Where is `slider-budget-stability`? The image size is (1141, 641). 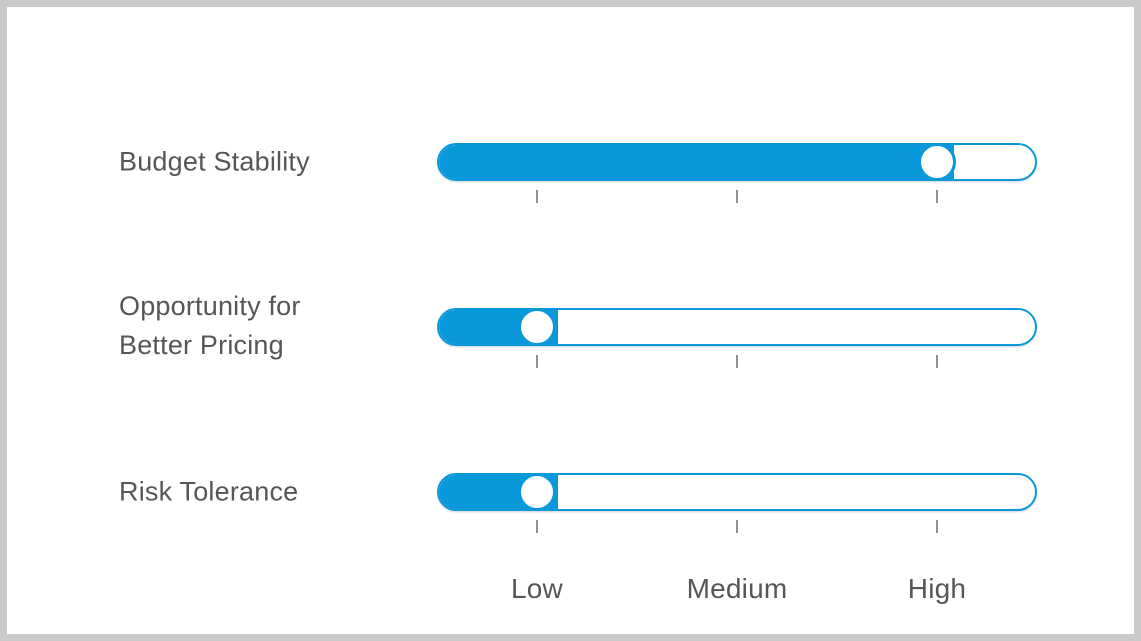
slider-budget-stability is located at coordinates (737, 173).